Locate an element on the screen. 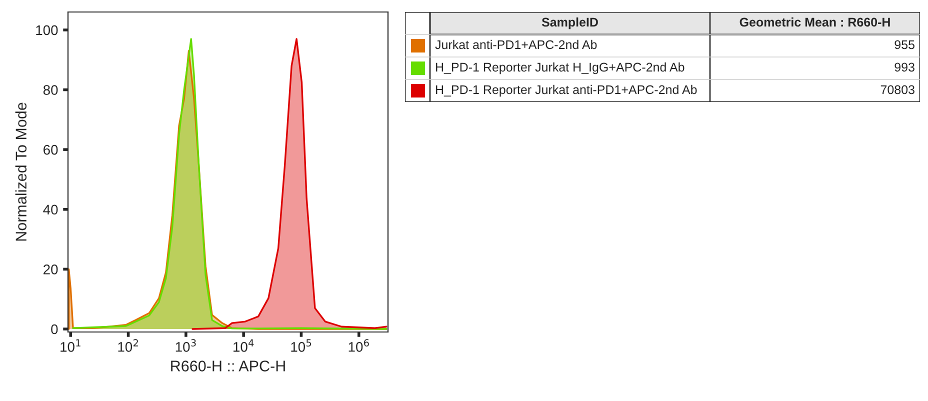 This screenshot has width=928, height=401. y-tick-label: 60 is located at coordinates (51, 149).